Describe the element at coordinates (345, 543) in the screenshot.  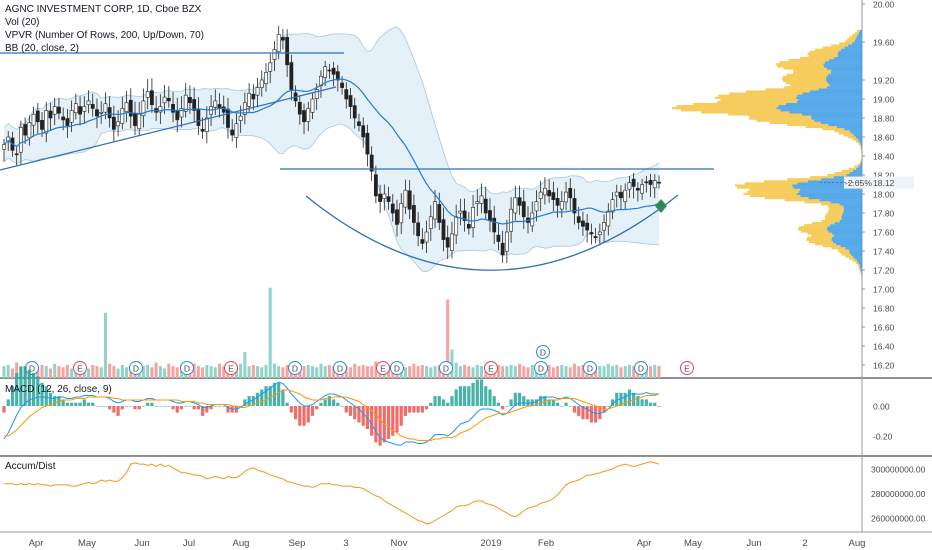
I see `time-tick-label: 3` at that location.